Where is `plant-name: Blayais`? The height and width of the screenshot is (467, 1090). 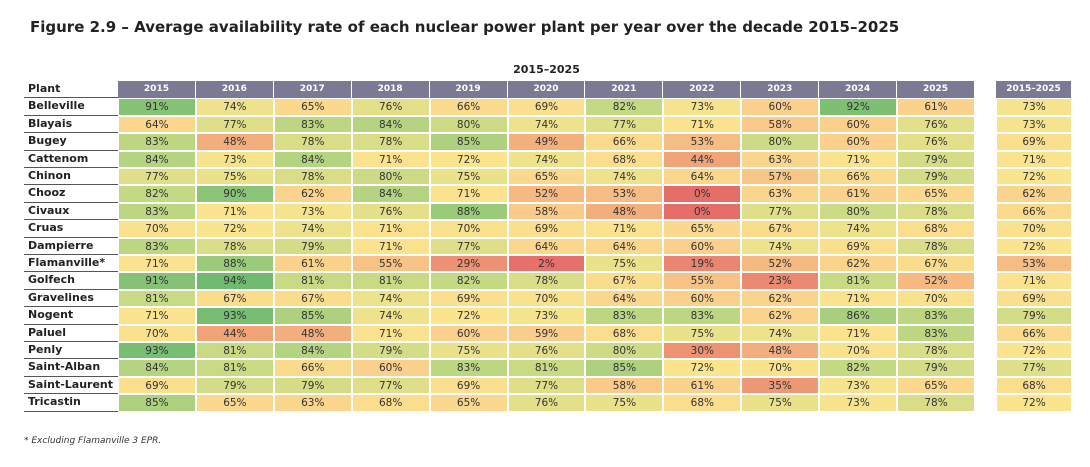
plant-name: Blayais is located at coordinates (71, 125).